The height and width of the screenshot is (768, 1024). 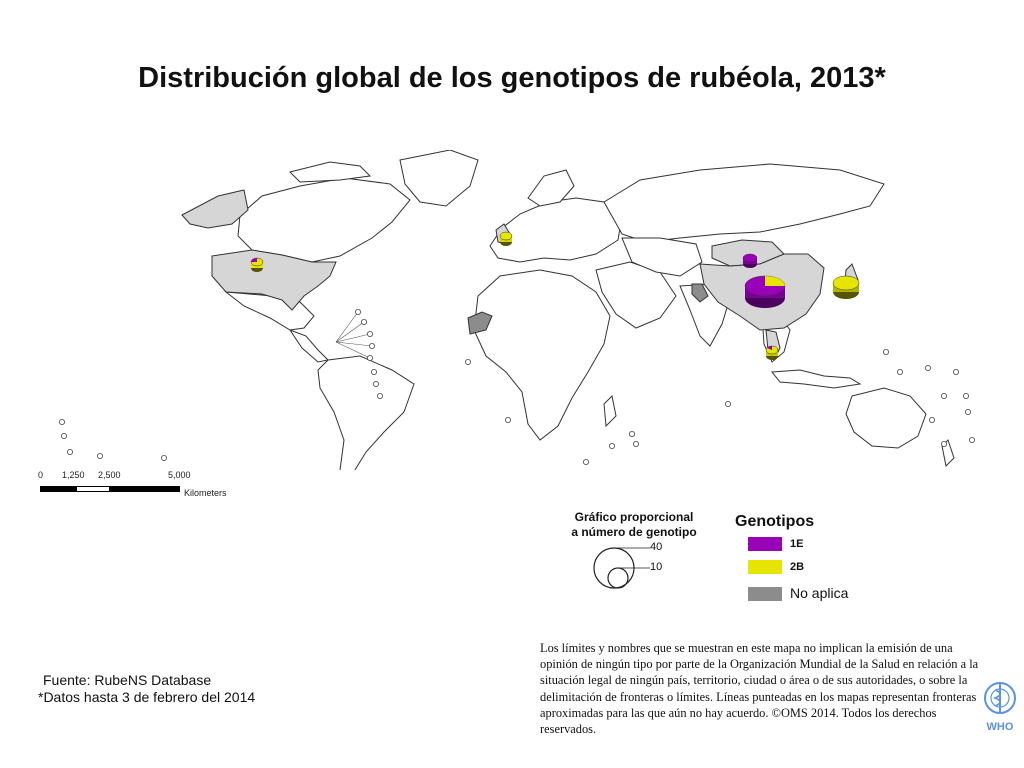 I want to click on madagascar, so click(x=610, y=411).